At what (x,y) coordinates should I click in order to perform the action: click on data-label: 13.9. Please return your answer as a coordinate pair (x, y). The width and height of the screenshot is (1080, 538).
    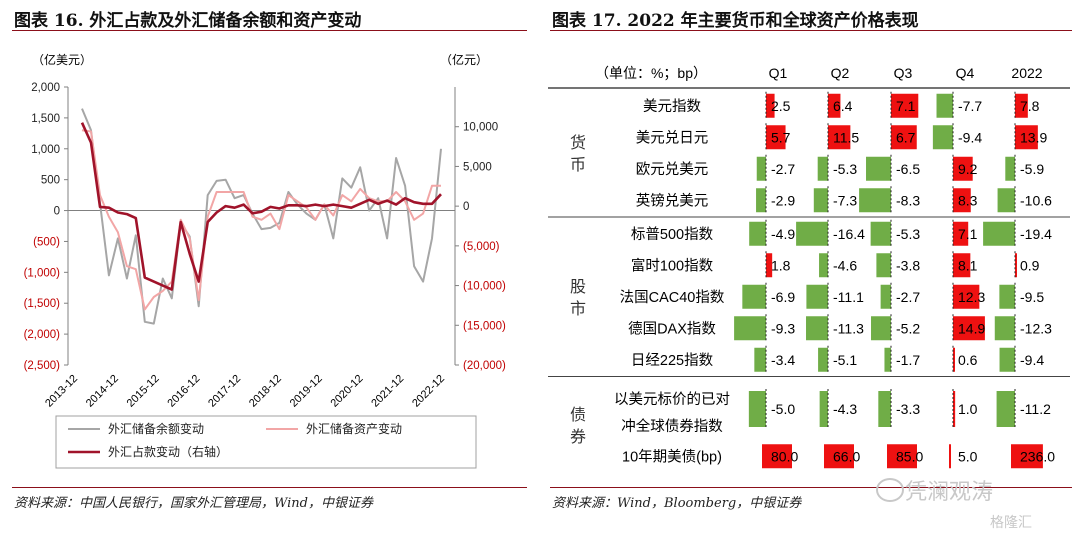
    Looking at the image, I should click on (1033, 137).